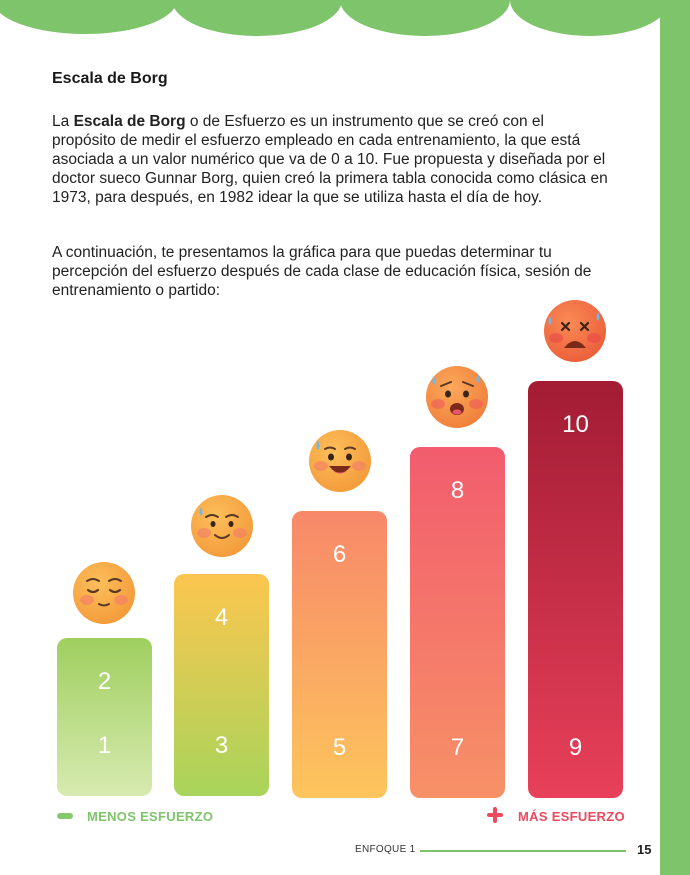 This screenshot has width=690, height=875. What do you see at coordinates (65, 816) in the screenshot?
I see `minus-icon` at bounding box center [65, 816].